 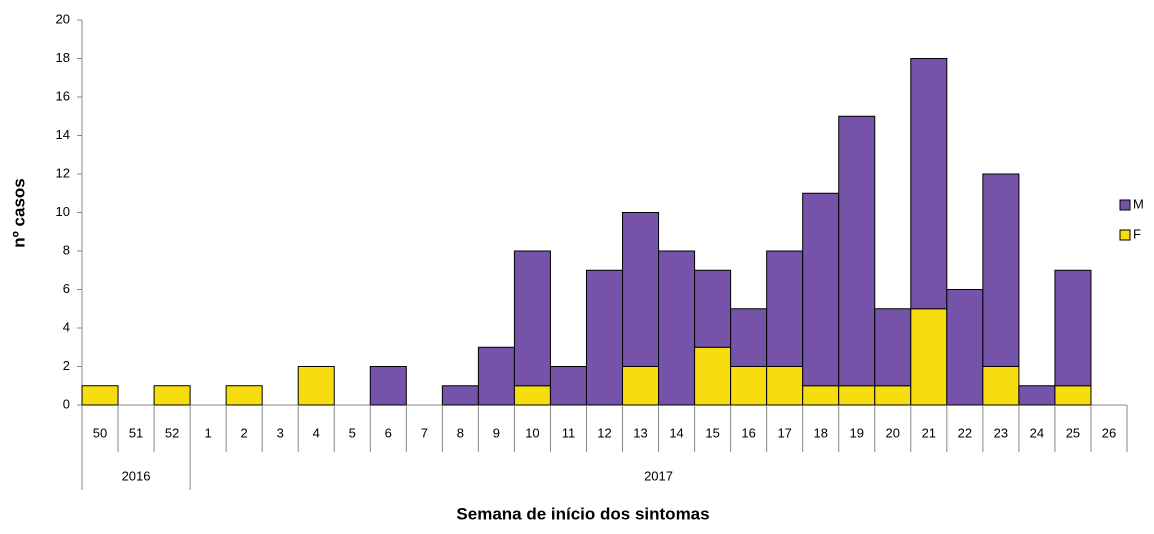 I want to click on y-tick-label: 12, so click(x=63, y=172).